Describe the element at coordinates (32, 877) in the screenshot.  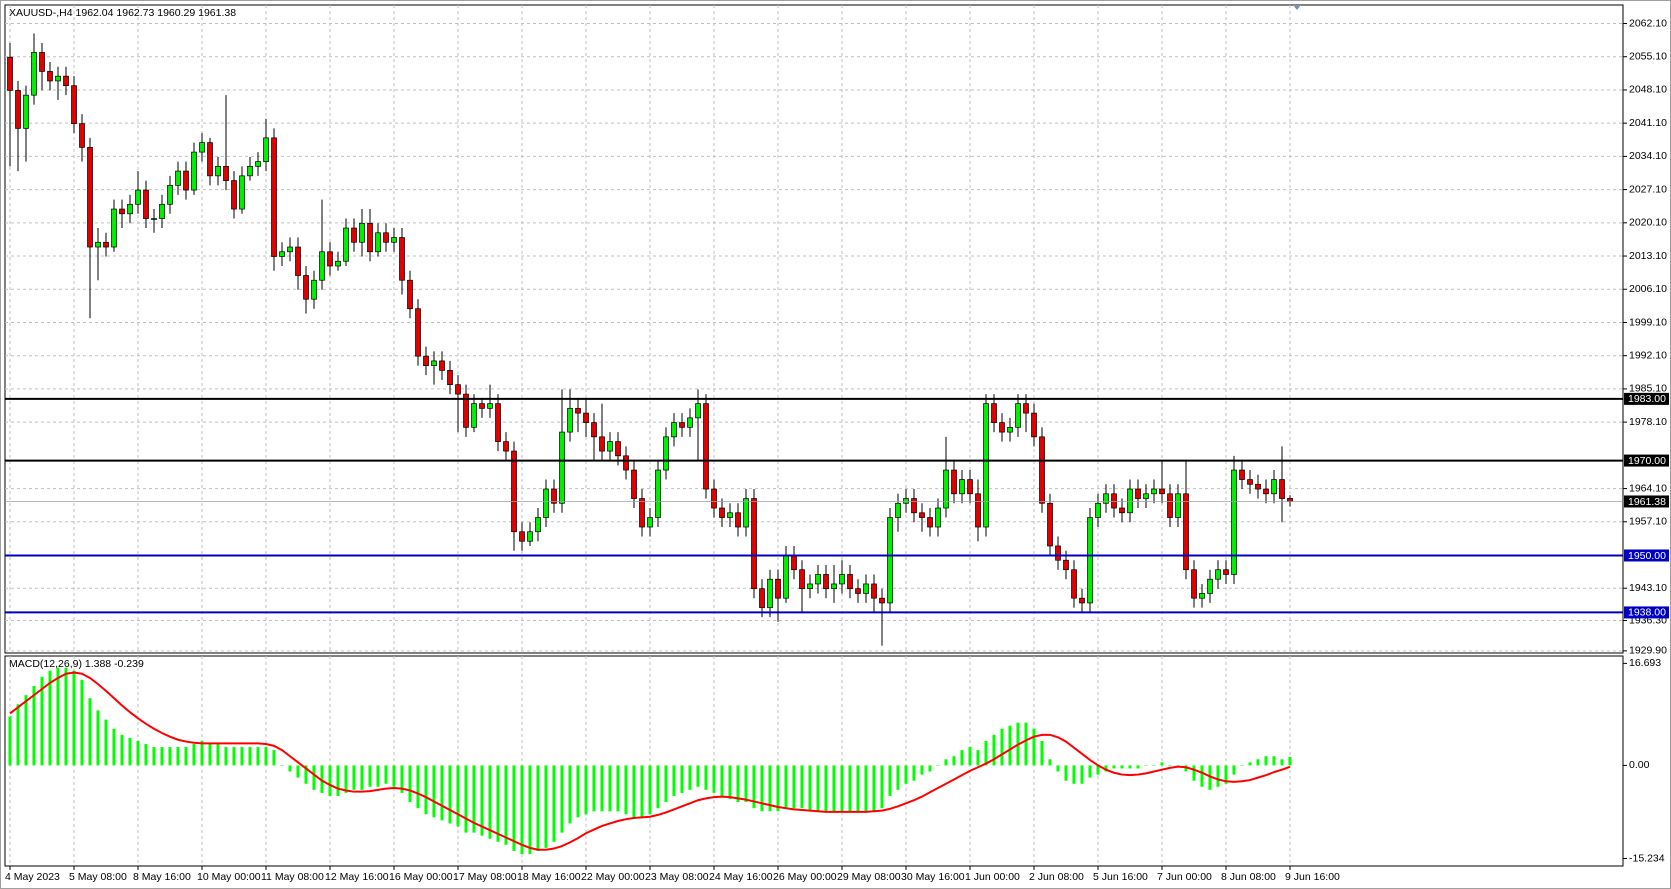
I see `x-tick-label: 4 May 2023` at that location.